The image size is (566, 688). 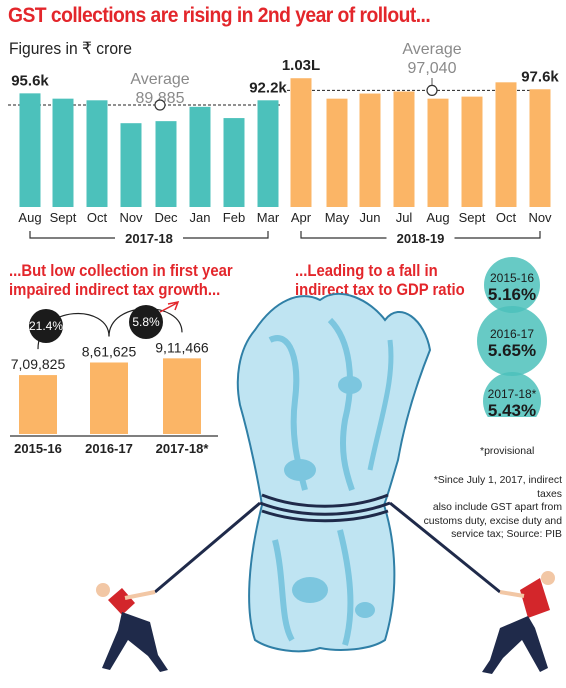 I want to click on data-label: 1.03L, so click(x=301, y=65).